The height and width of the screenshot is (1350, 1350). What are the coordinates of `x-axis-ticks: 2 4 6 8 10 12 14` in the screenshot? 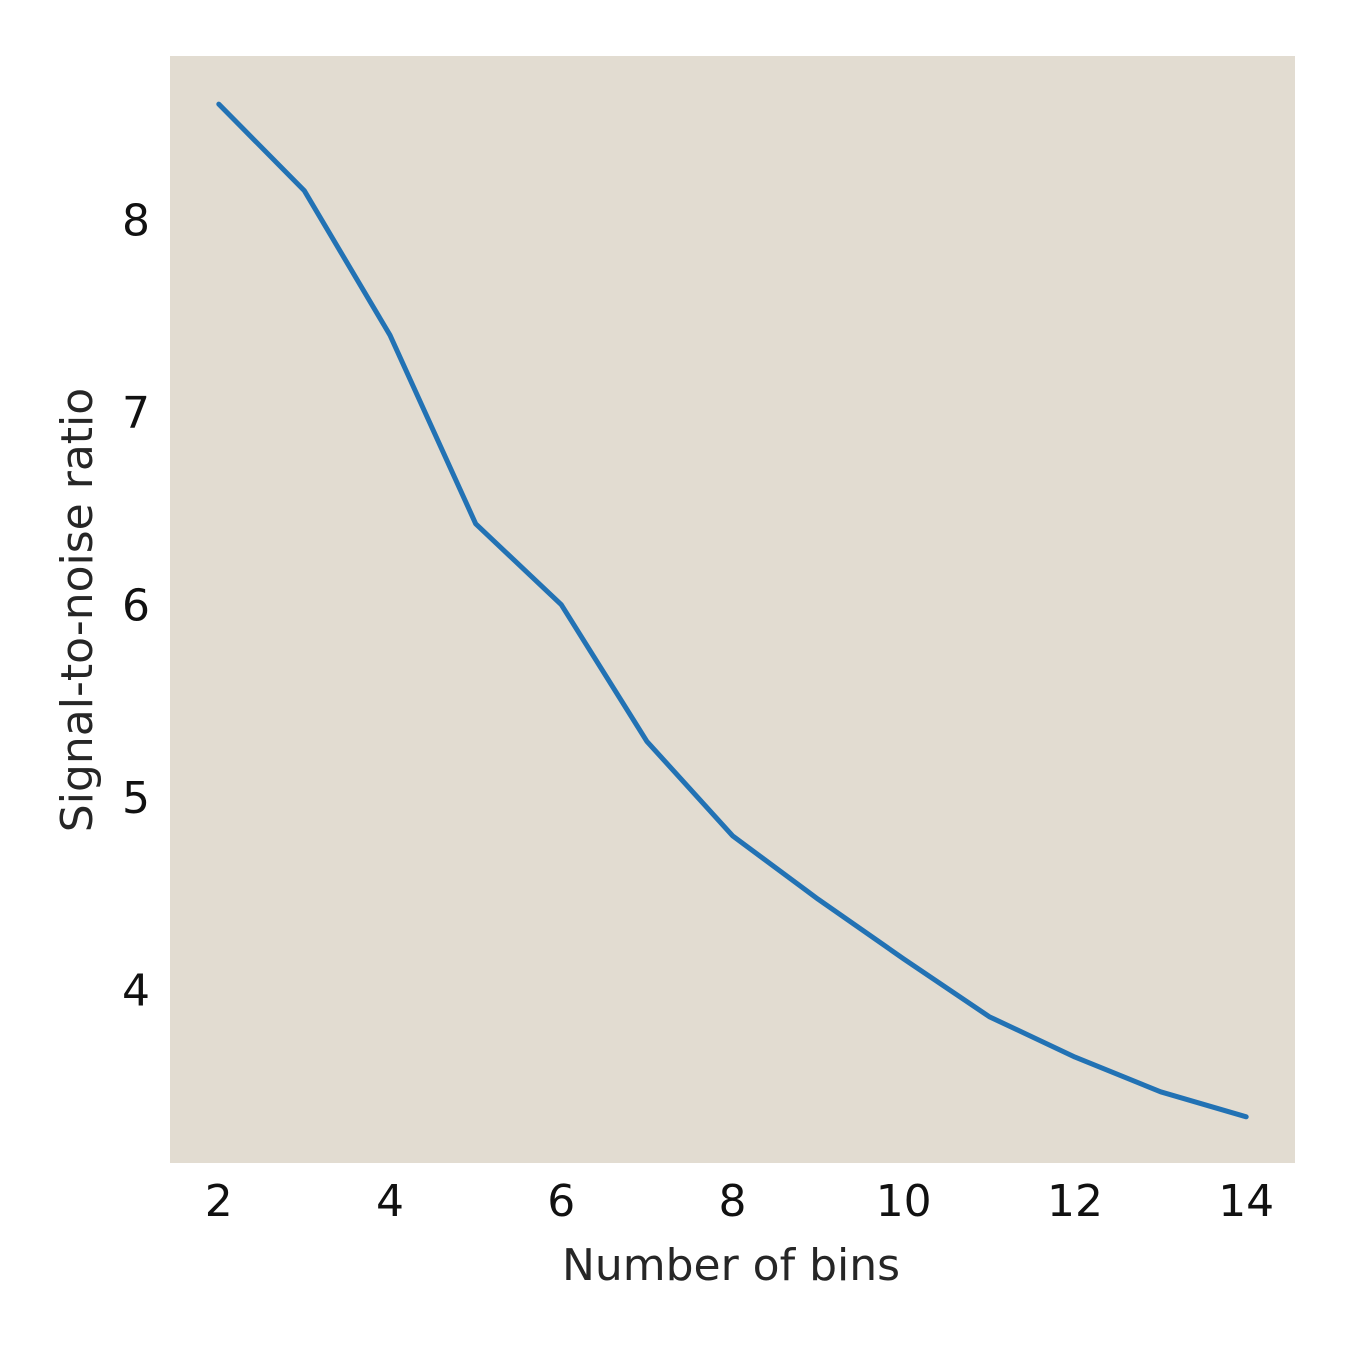 It's located at (739, 1201).